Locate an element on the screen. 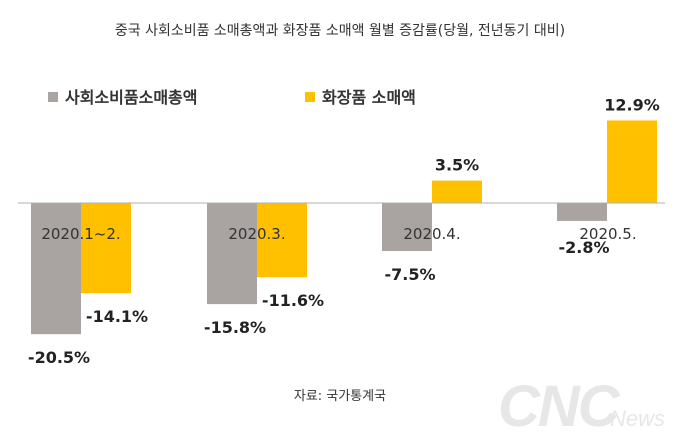 The image size is (680, 443). legend-item-retail-total: 사회소비품소매총액 is located at coordinates (122, 96).